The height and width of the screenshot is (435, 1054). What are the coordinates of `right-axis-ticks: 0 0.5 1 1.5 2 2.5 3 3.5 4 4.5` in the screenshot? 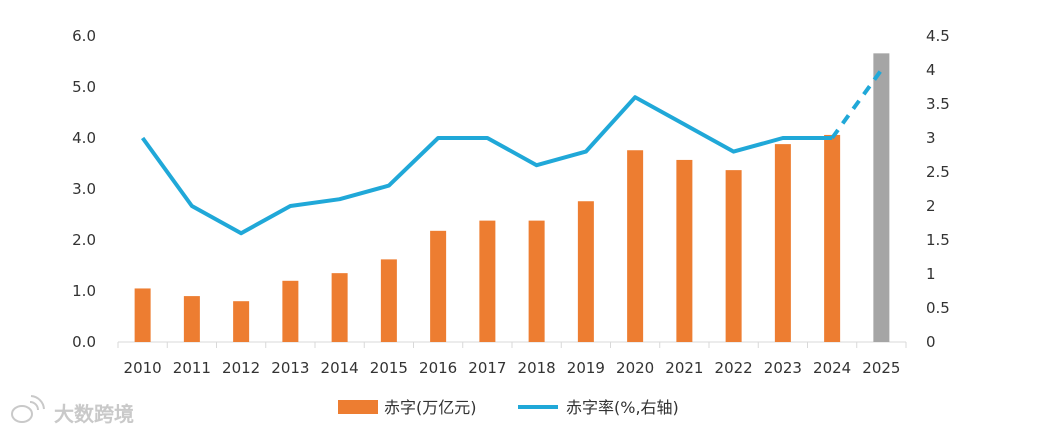 It's located at (938, 189).